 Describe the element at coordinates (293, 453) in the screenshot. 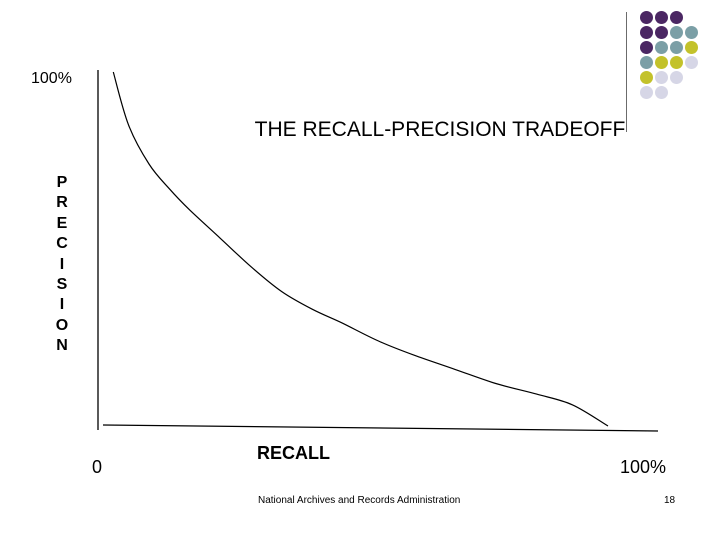

I see `x-axis-title: RECALL` at that location.